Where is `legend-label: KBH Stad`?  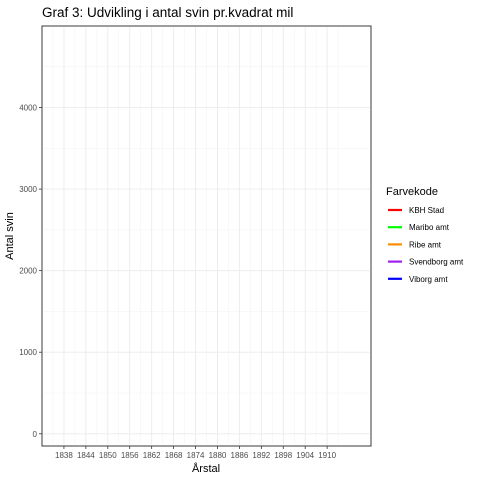 legend-label: KBH Stad is located at coordinates (426, 210).